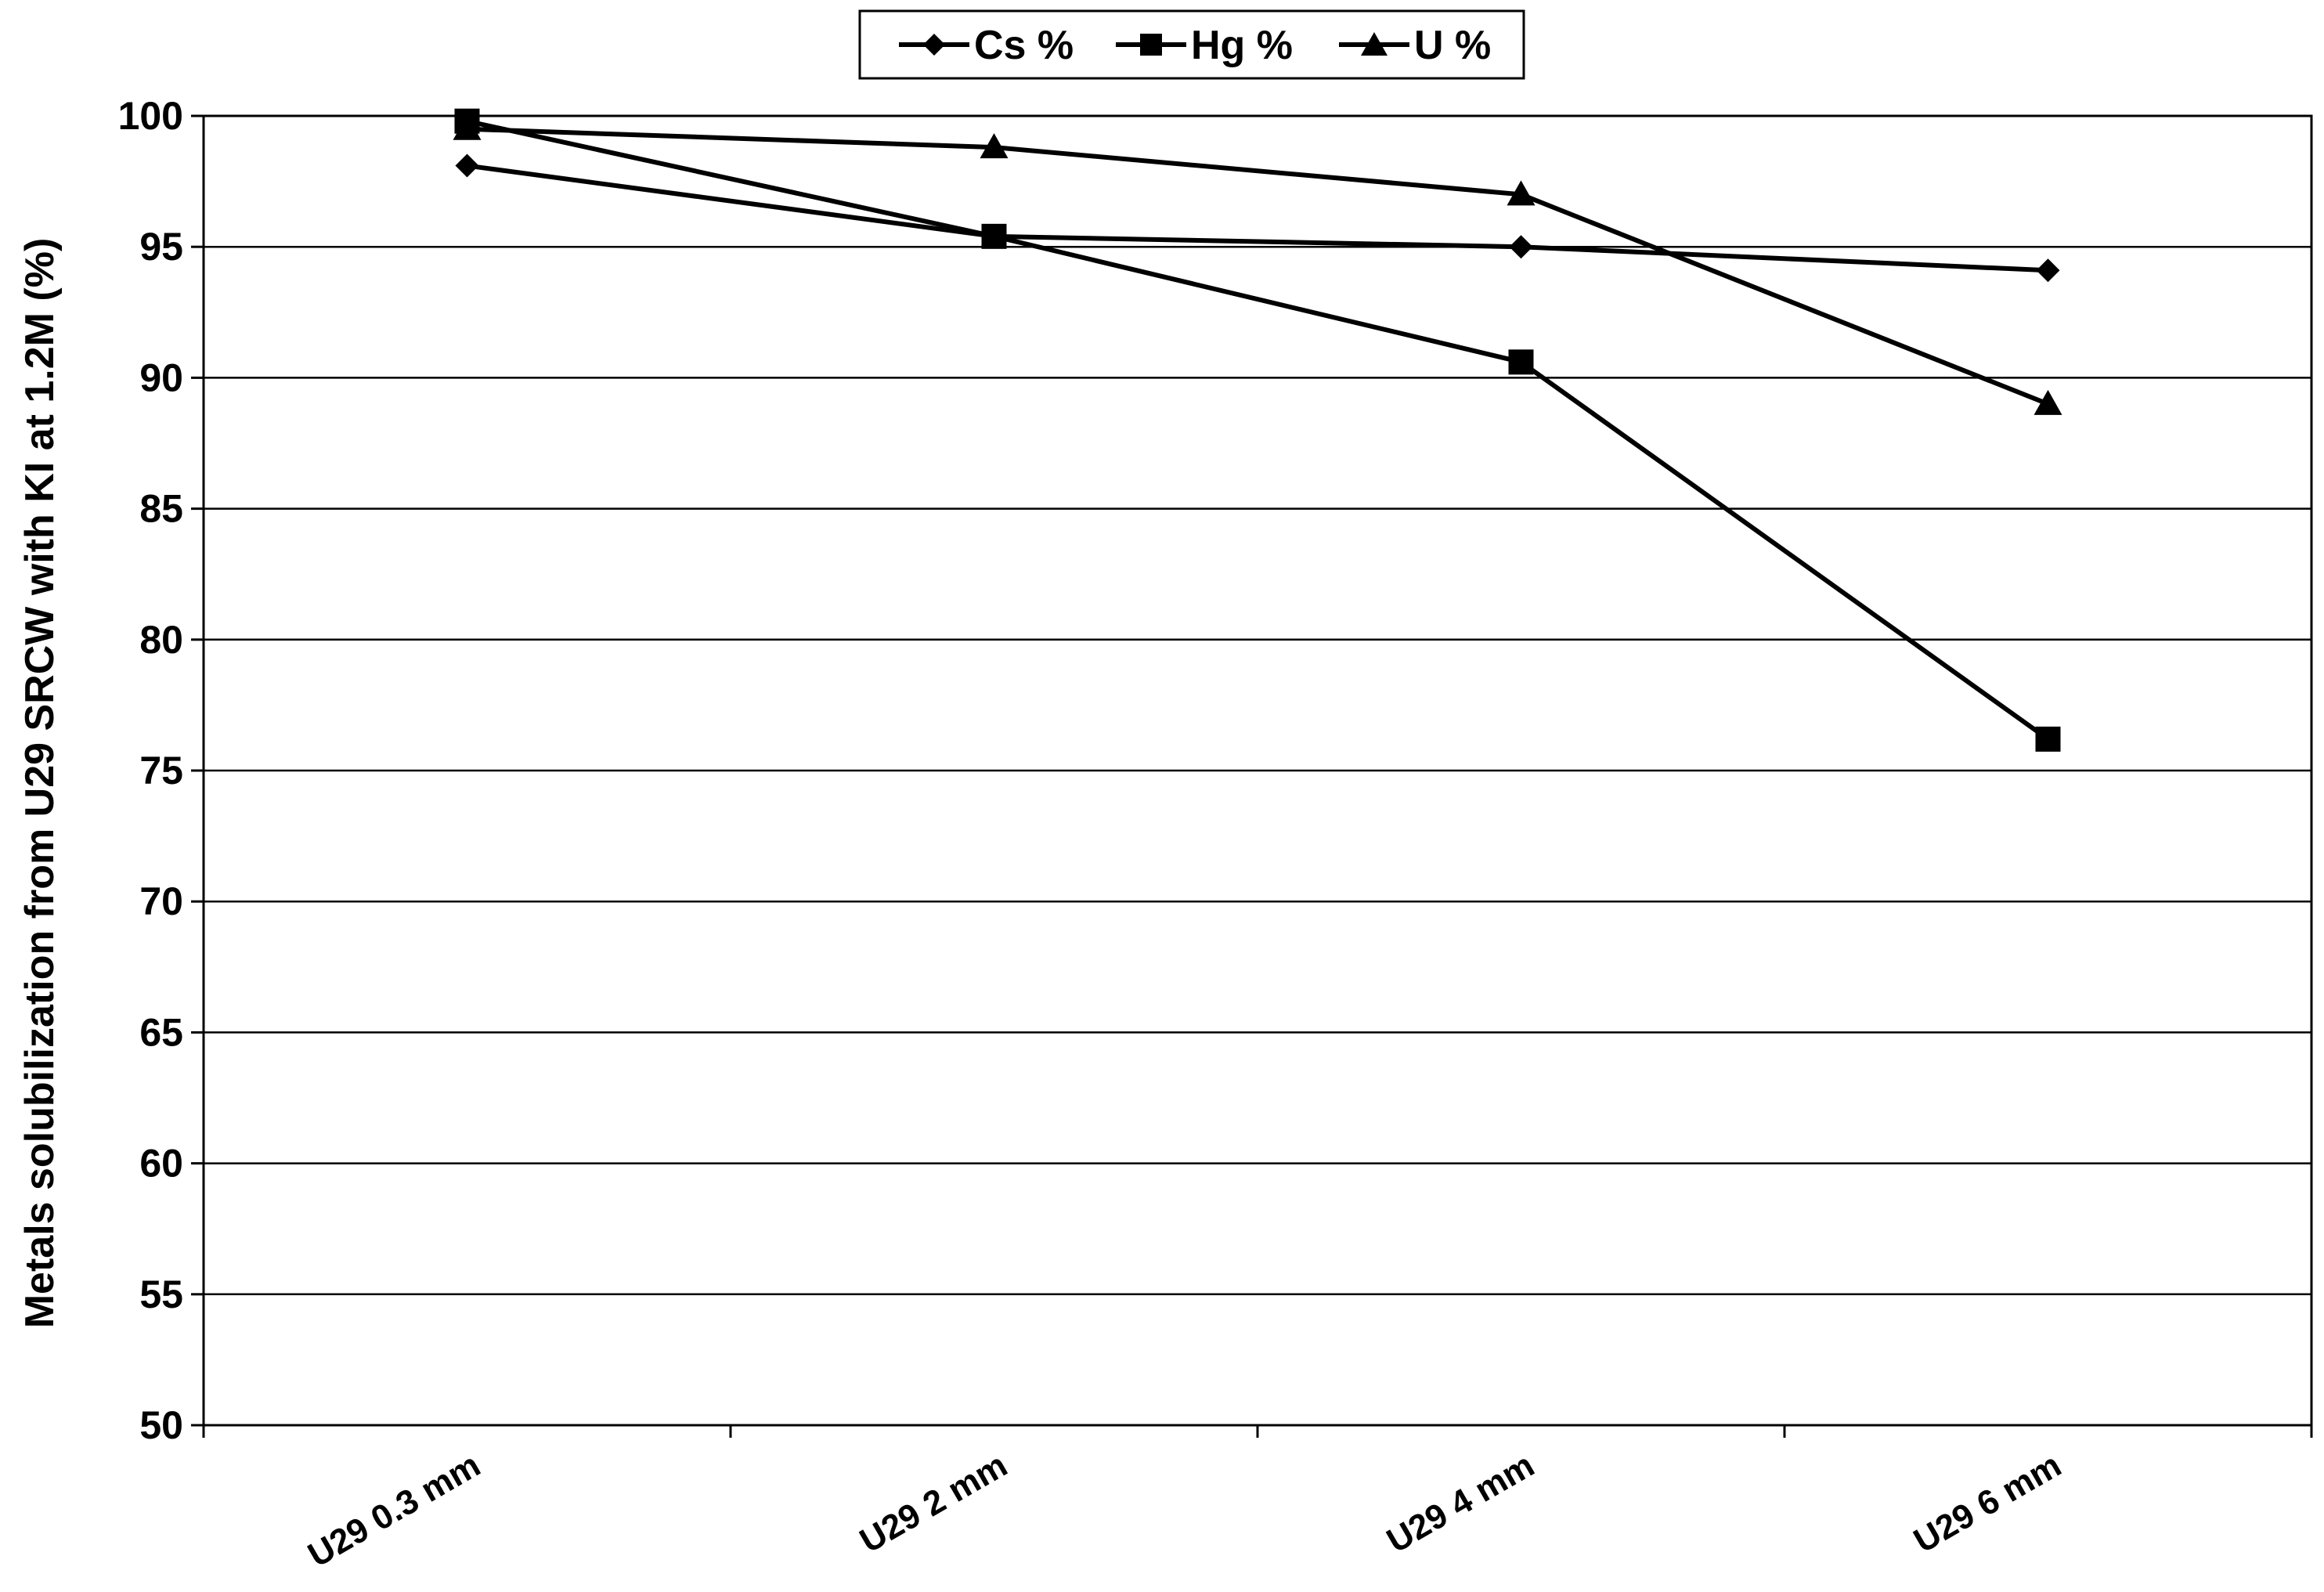 Image resolution: width=2324 pixels, height=1592 pixels. I want to click on y-tick-label: 80, so click(161, 640).